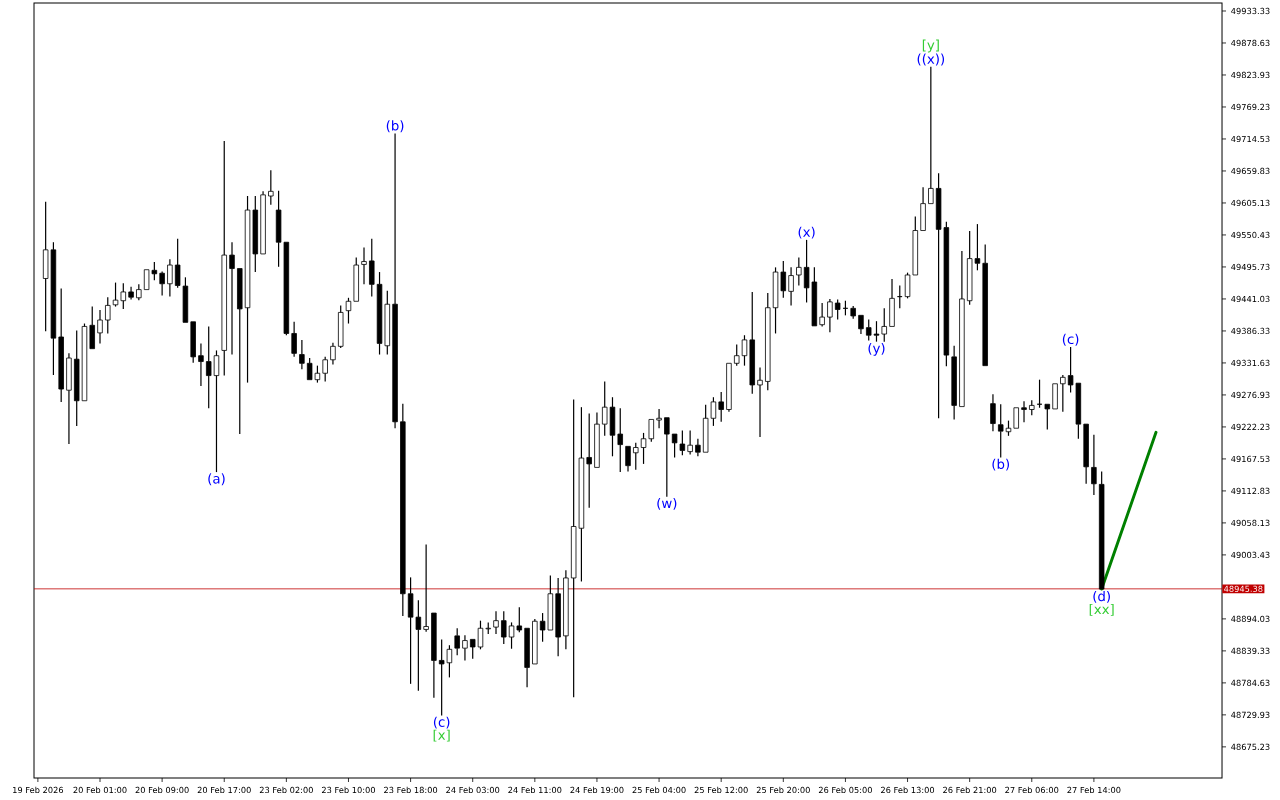 The width and height of the screenshot is (1280, 800). I want to click on x-tick-label: 24 Feb 11:00, so click(535, 790).